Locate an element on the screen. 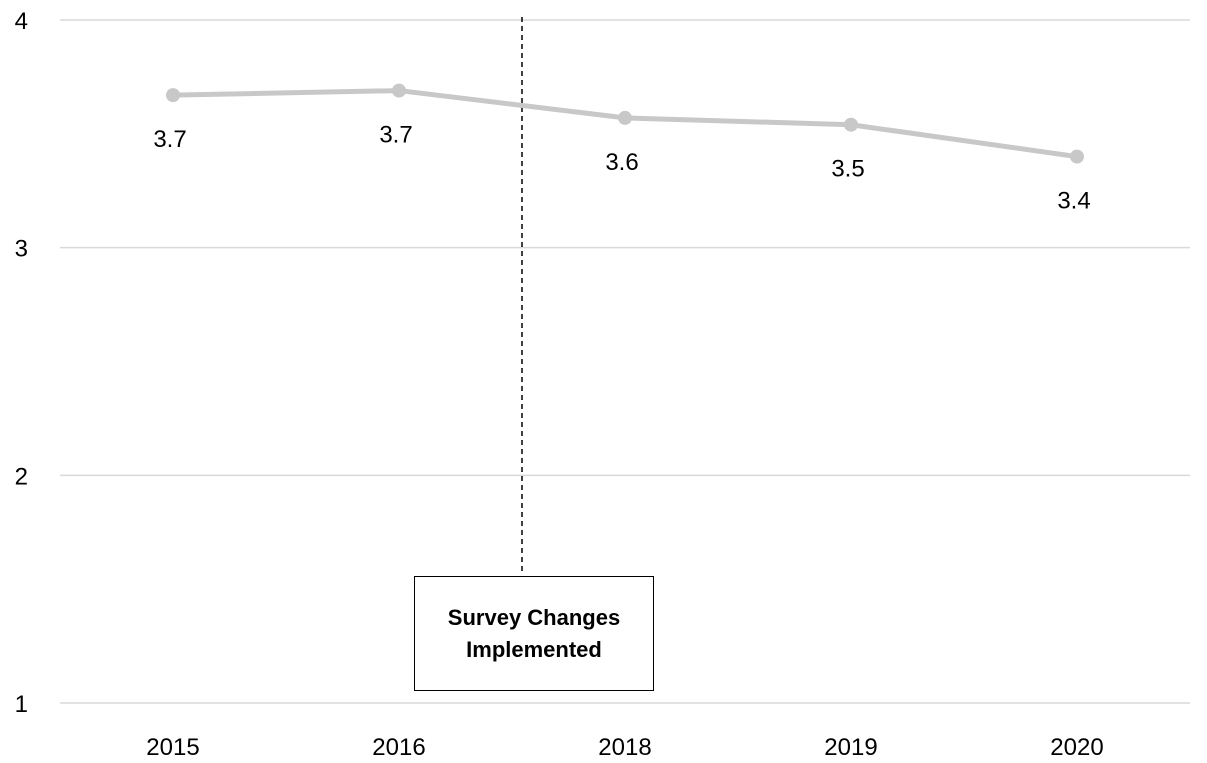 The width and height of the screenshot is (1207, 763). y-tick-label: 1 is located at coordinates (21, 704).